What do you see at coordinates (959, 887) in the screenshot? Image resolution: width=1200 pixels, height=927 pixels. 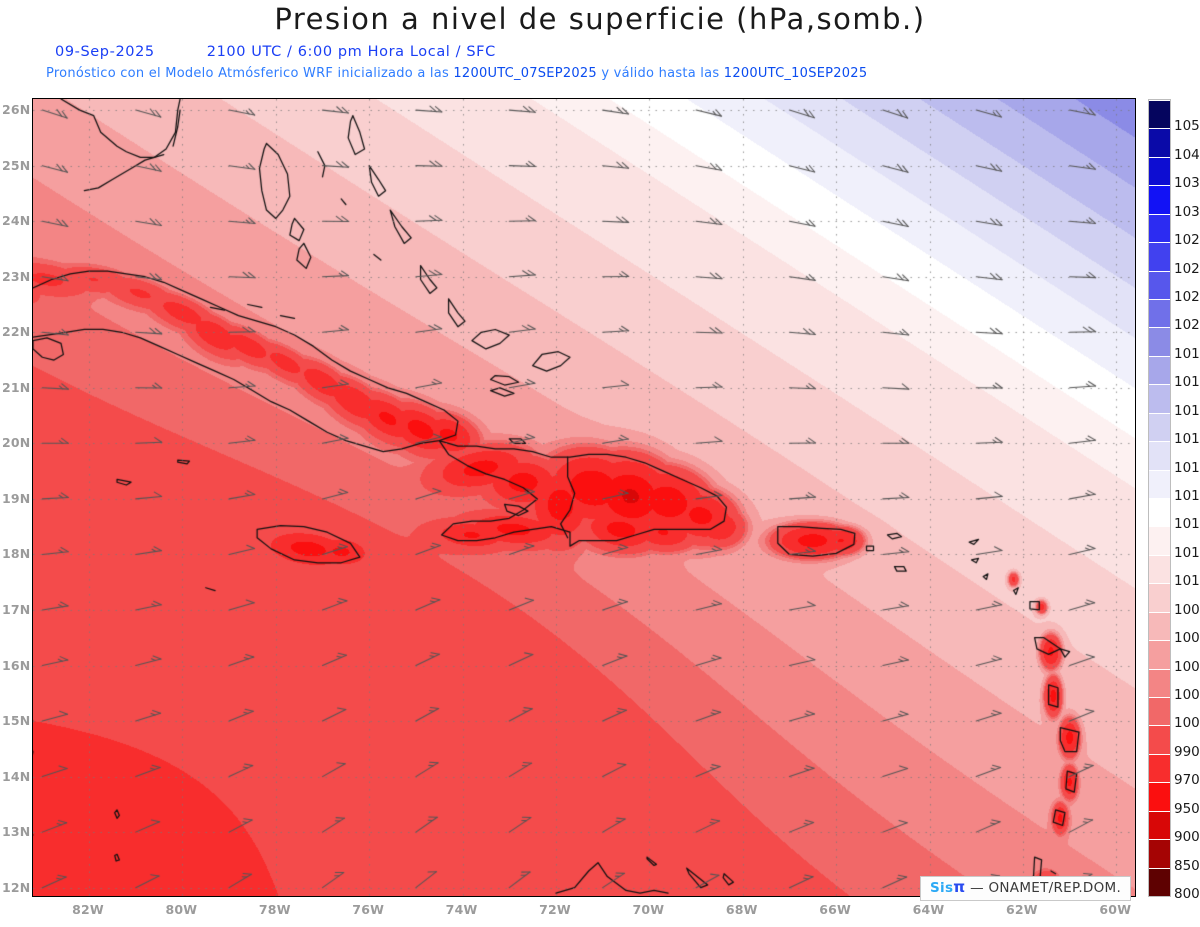 I see `pi-logo-icon: π` at bounding box center [959, 887].